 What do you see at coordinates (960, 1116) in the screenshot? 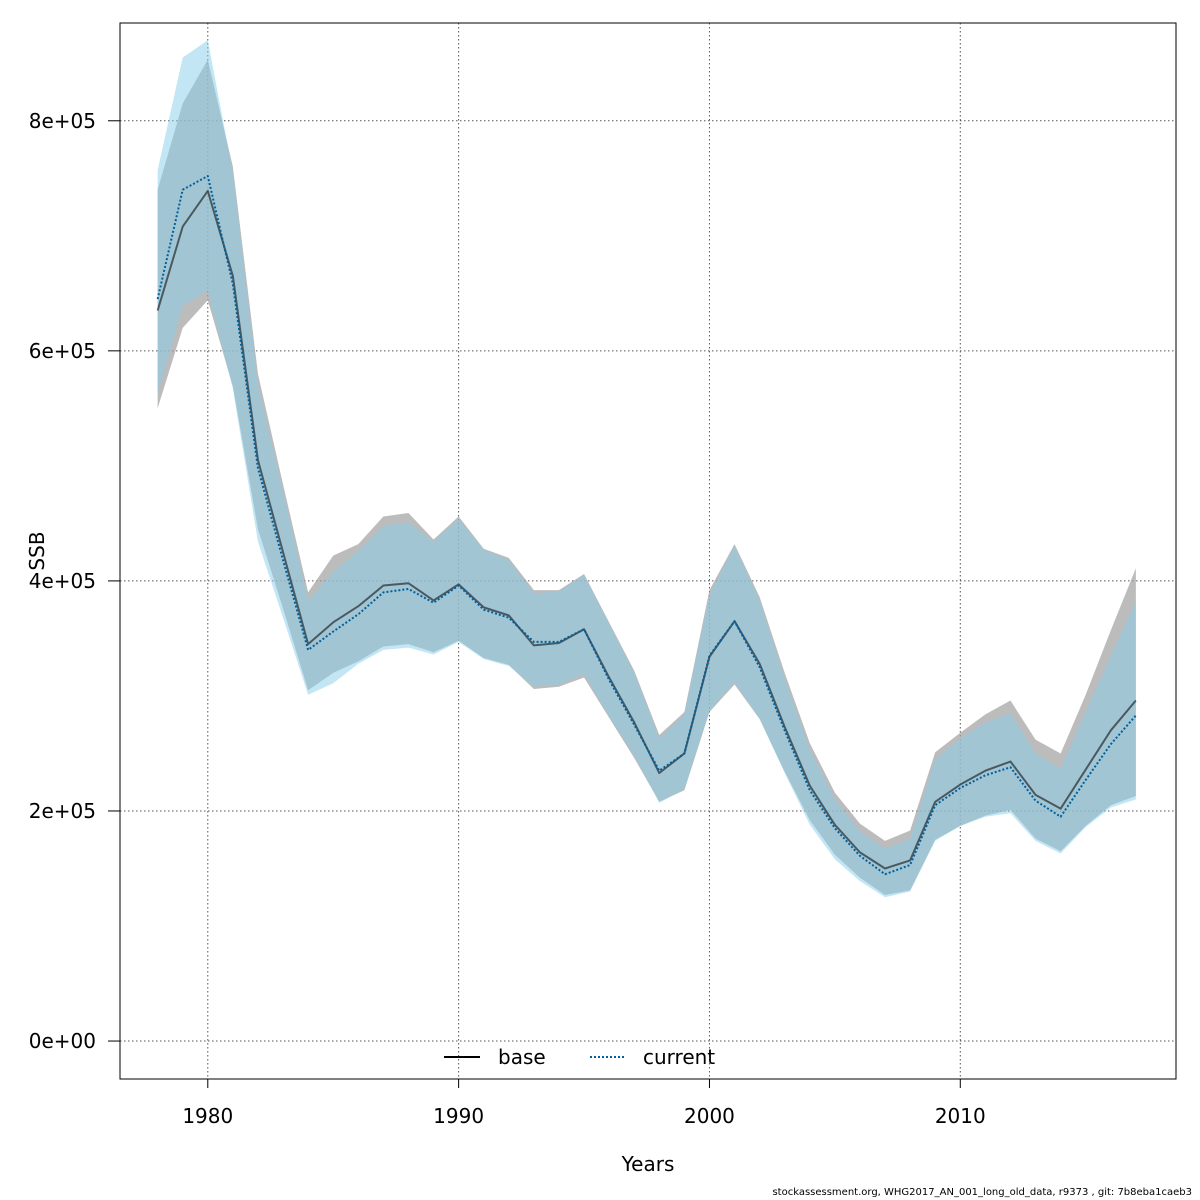
I see `x-tick-label: 2010` at bounding box center [960, 1116].